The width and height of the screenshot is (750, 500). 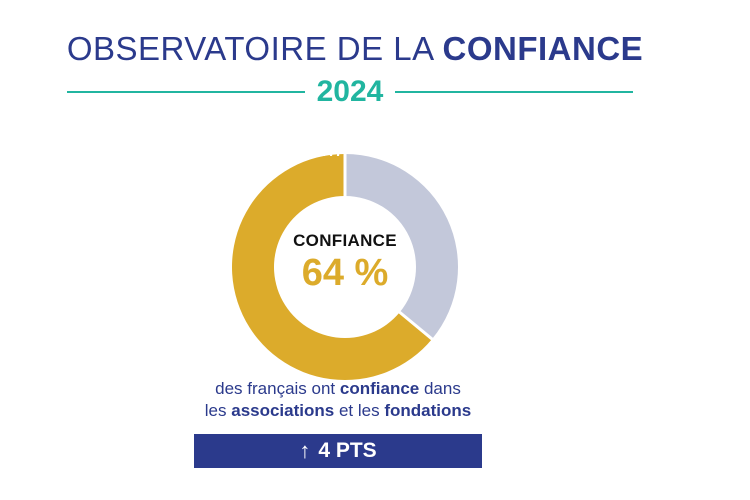 I want to click on caption-text: et les, so click(x=359, y=410).